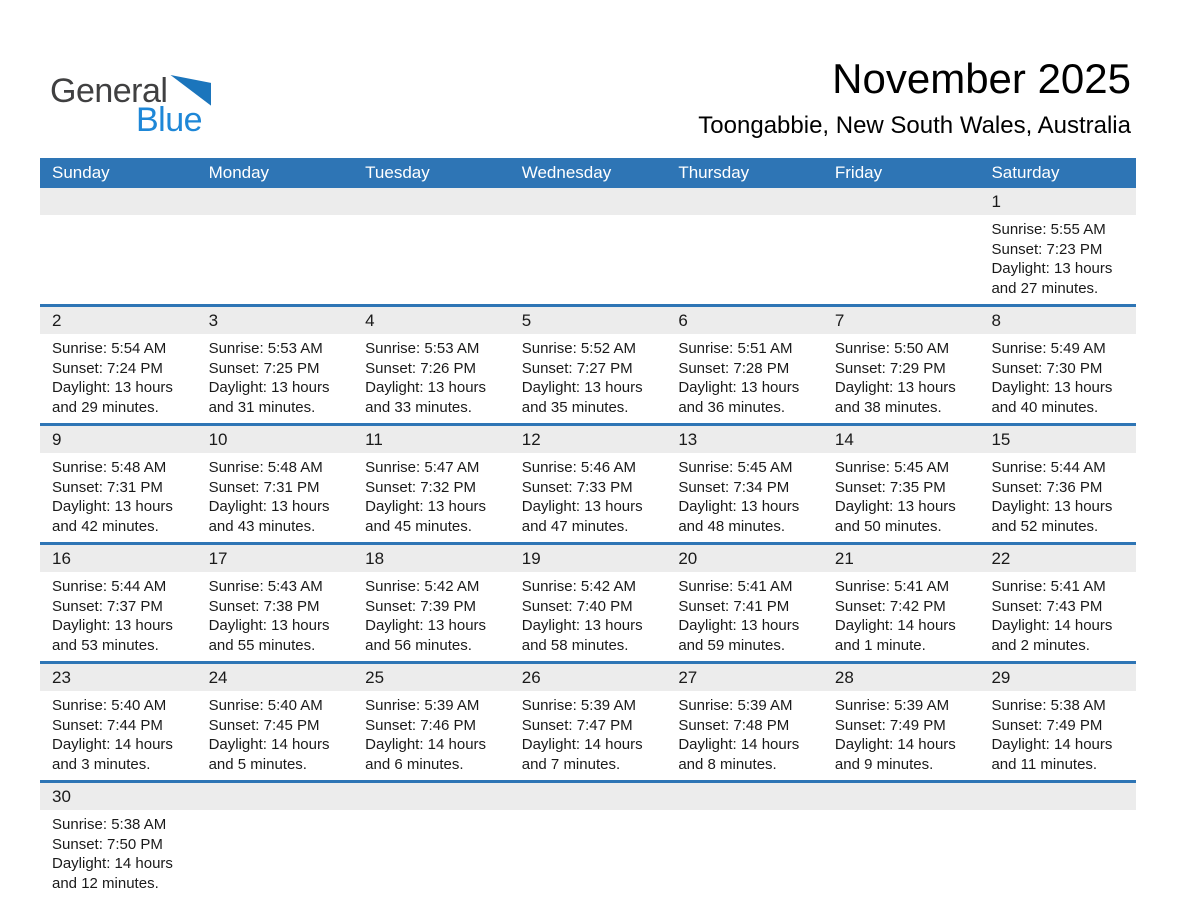  Describe the element at coordinates (375, 677) in the screenshot. I see `date-number: 25` at that location.